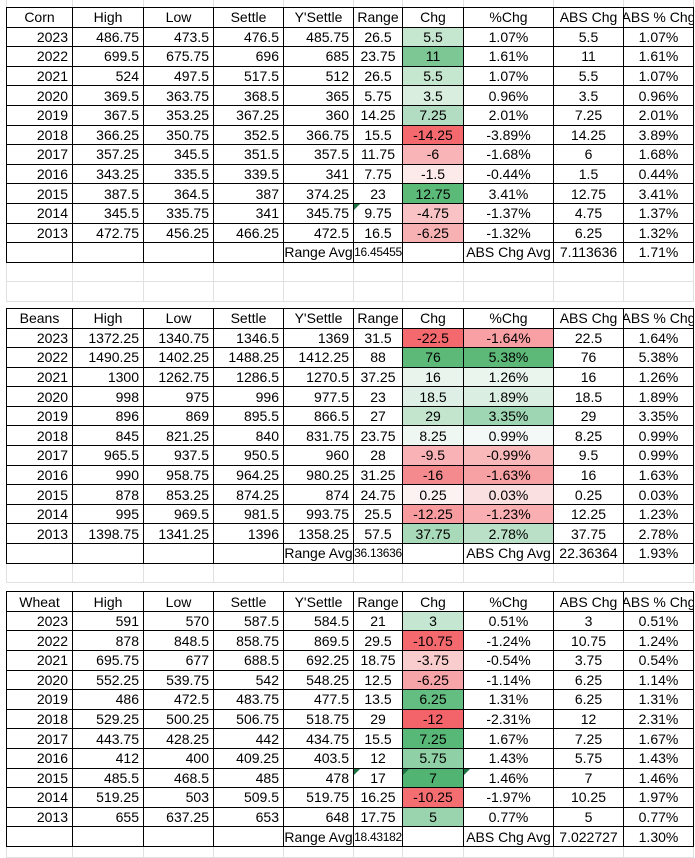  I want to click on cell-low: 958.75, so click(179, 475).